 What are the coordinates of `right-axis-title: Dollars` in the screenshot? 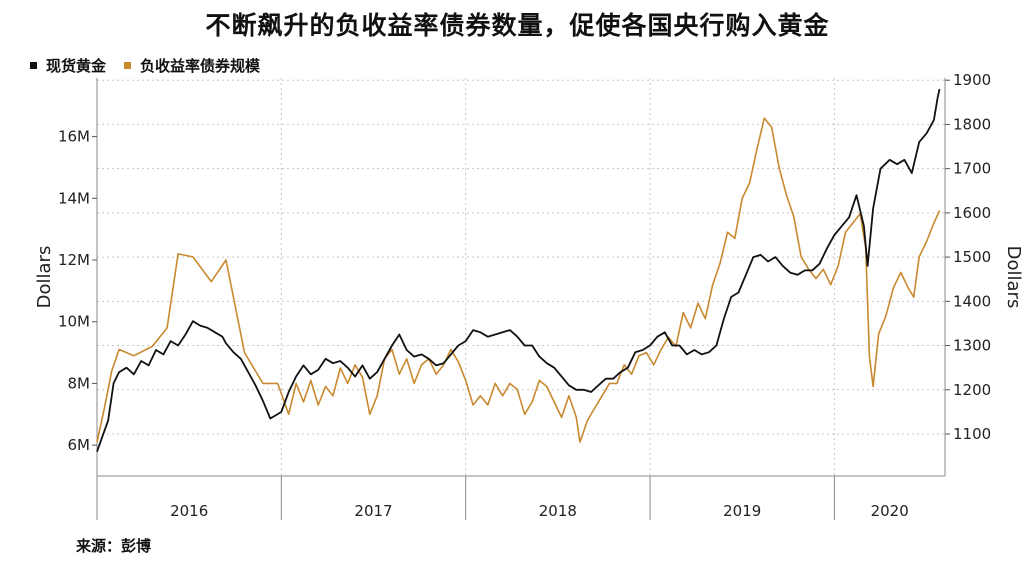 It's located at (1013, 277).